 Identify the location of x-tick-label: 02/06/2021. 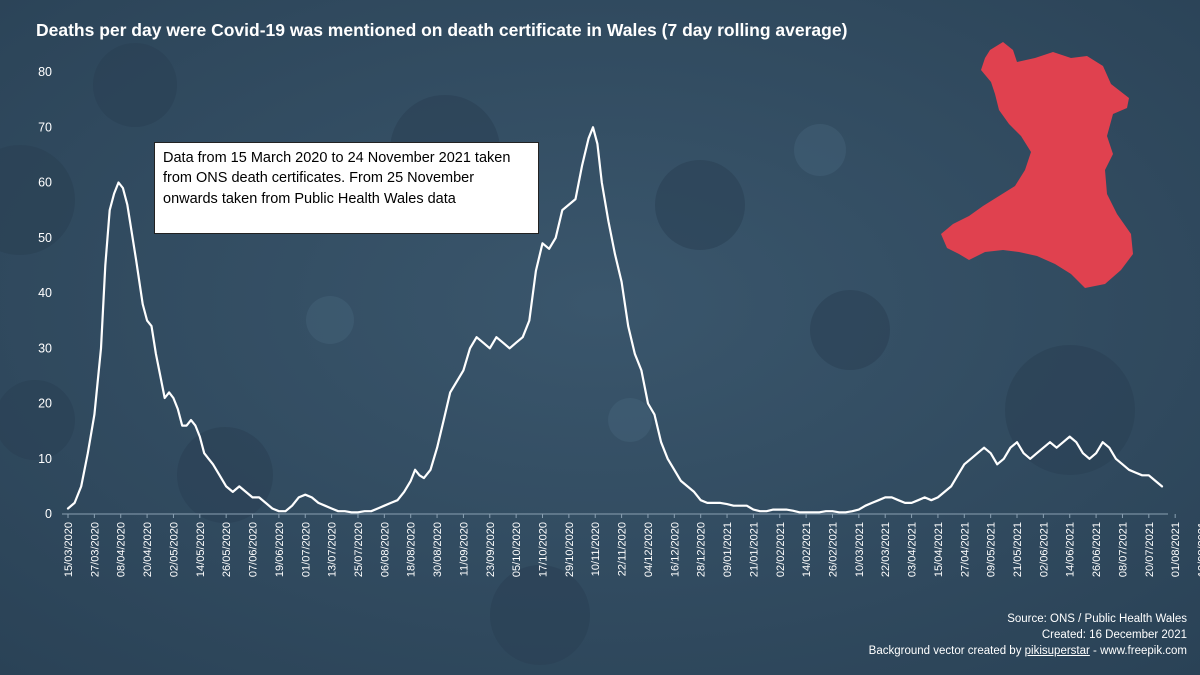
(1044, 549).